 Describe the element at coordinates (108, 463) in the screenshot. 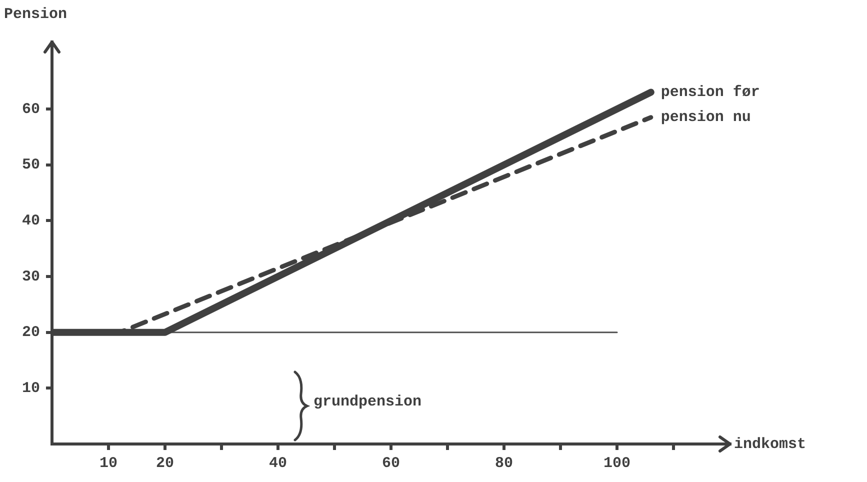

I see `x-tick-label: 10` at that location.